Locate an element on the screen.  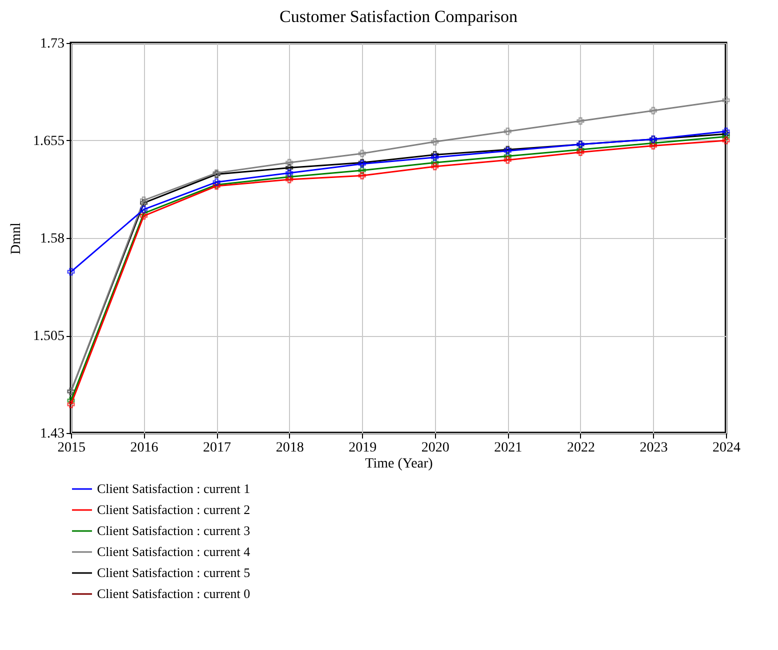
x-tick-label: 2021 is located at coordinates (508, 448).